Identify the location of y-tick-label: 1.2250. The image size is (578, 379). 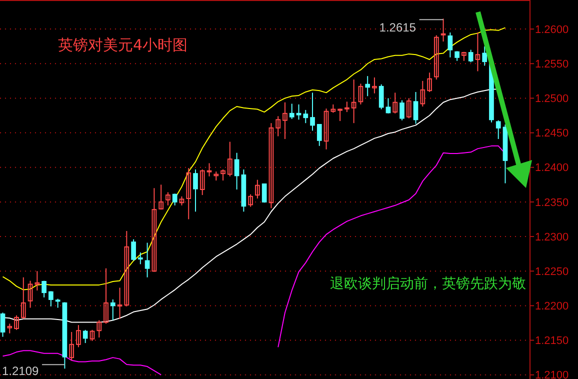
(552, 272).